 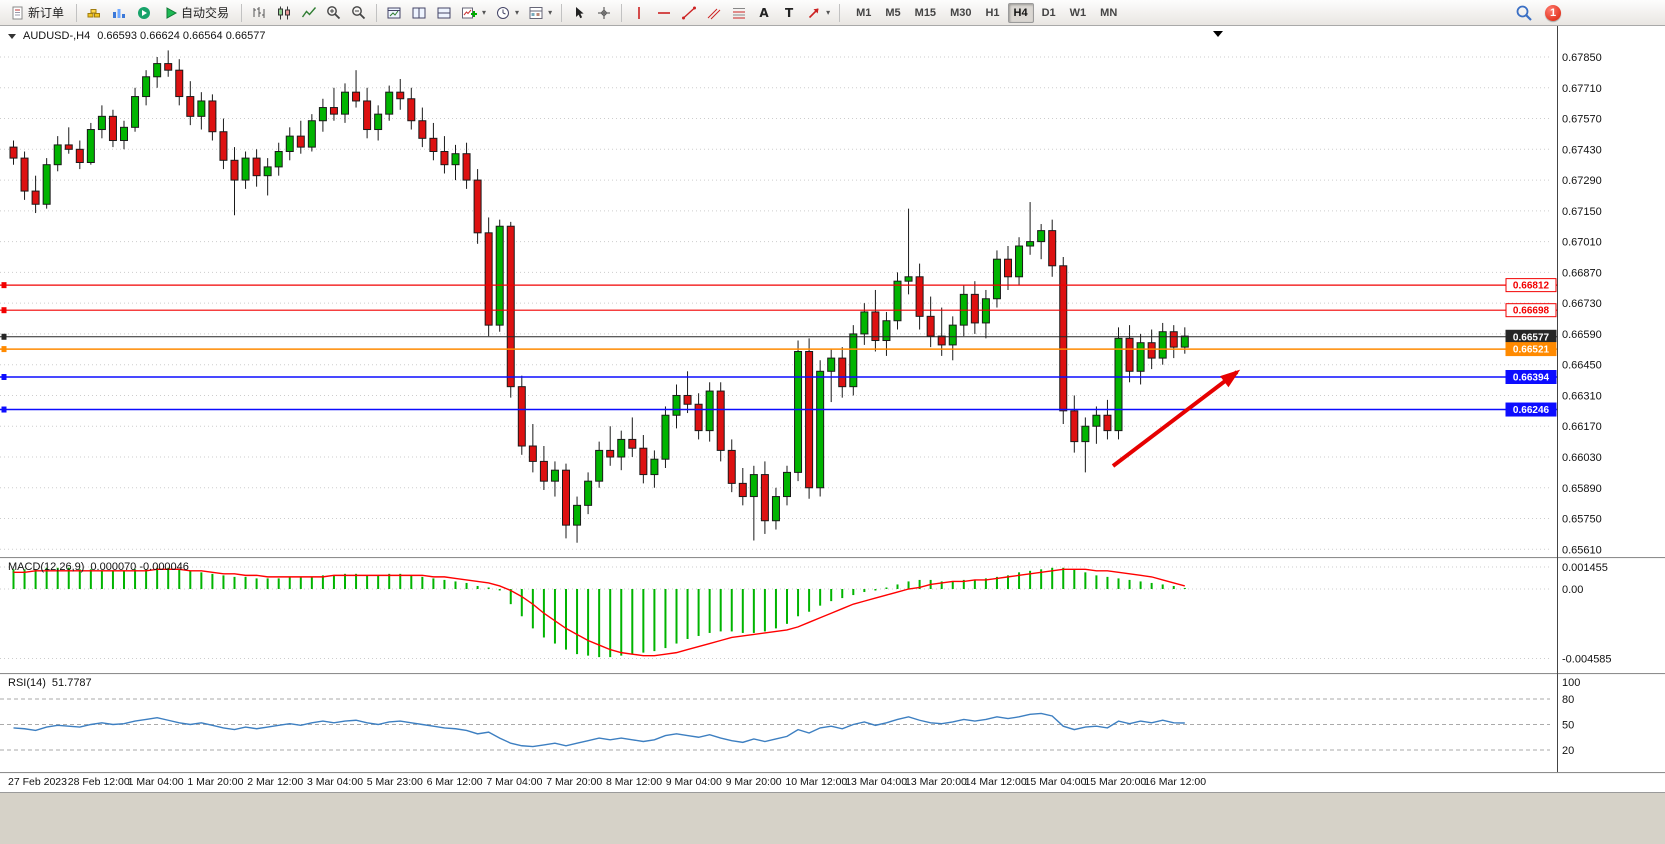 I want to click on chevron-down-icon: ▾, so click(x=517, y=12).